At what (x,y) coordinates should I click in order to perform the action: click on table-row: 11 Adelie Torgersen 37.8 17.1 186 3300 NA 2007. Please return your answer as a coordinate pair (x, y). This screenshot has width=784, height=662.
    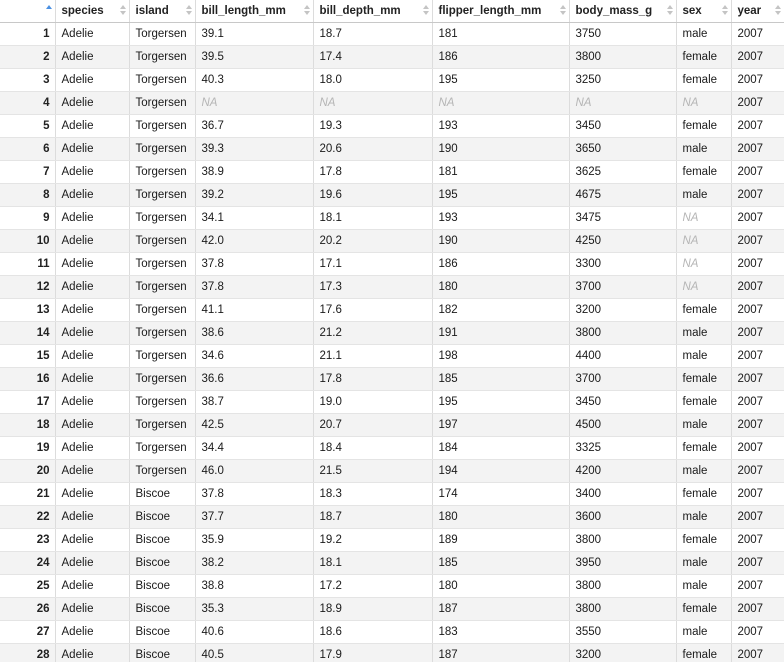
    Looking at the image, I should click on (392, 264).